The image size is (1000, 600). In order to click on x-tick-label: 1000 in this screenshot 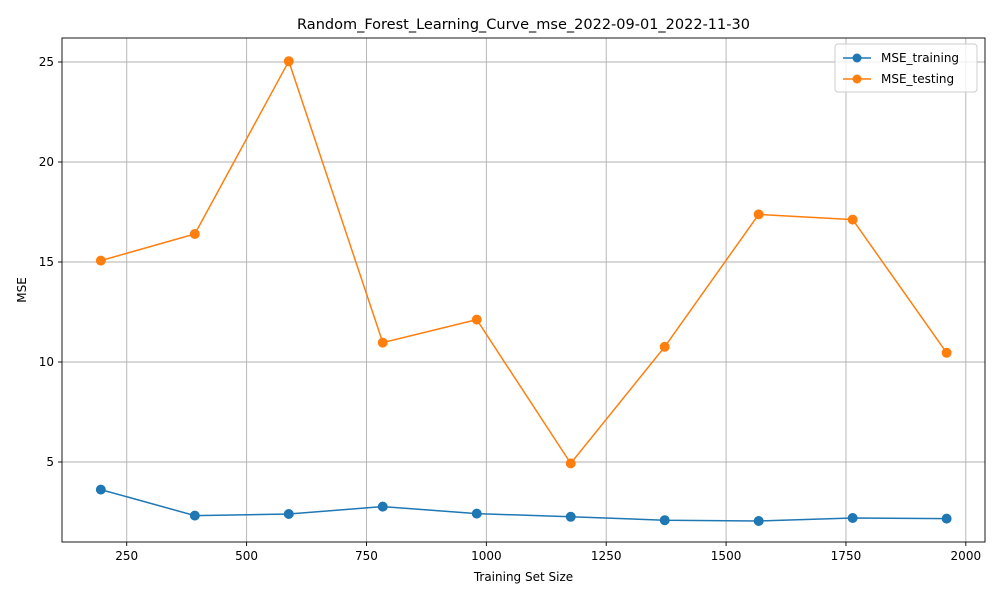, I will do `click(486, 556)`.